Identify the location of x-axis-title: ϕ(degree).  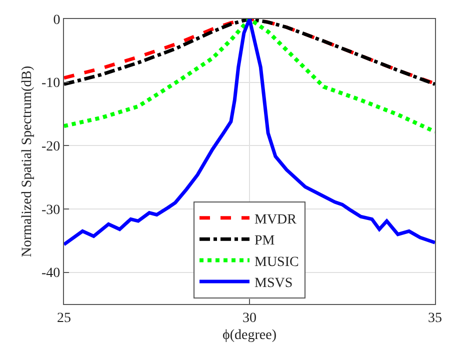
(249, 336).